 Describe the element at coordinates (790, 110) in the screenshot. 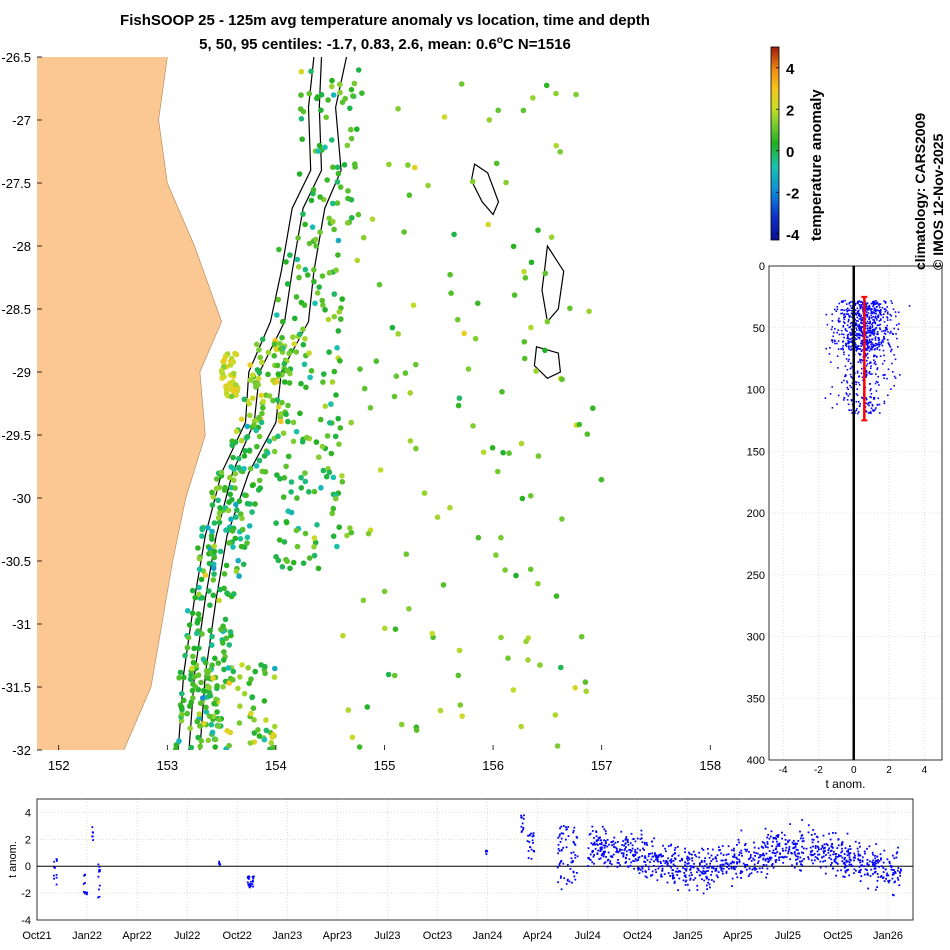

I see `colorbar-tick-label: 2` at that location.